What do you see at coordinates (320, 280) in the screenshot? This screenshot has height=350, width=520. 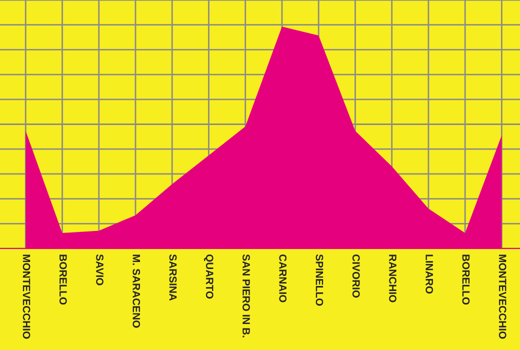 I see `x-tick-label: SPINELLO` at bounding box center [320, 280].